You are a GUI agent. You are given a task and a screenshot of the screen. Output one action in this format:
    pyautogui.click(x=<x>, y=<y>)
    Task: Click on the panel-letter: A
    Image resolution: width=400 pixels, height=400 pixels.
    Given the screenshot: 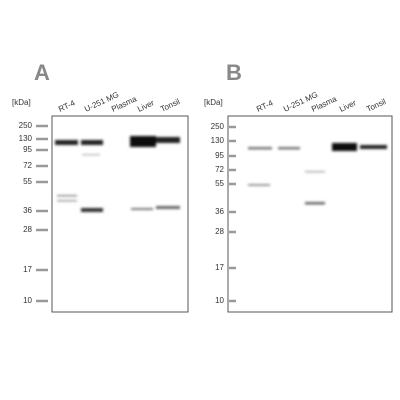 What is the action you would take?
    pyautogui.click(x=42, y=72)
    